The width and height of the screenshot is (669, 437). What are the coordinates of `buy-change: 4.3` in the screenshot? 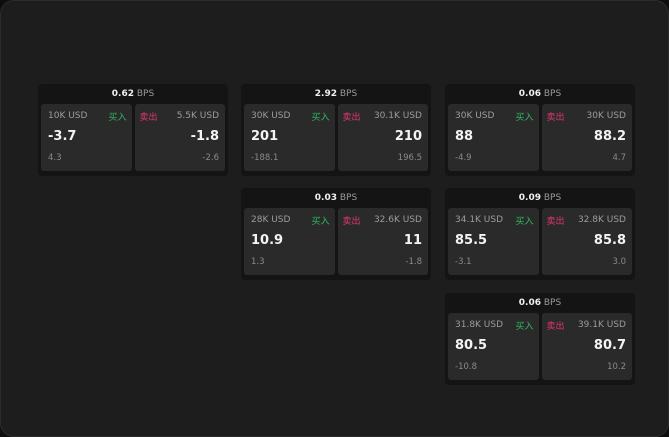 It's located at (55, 158).